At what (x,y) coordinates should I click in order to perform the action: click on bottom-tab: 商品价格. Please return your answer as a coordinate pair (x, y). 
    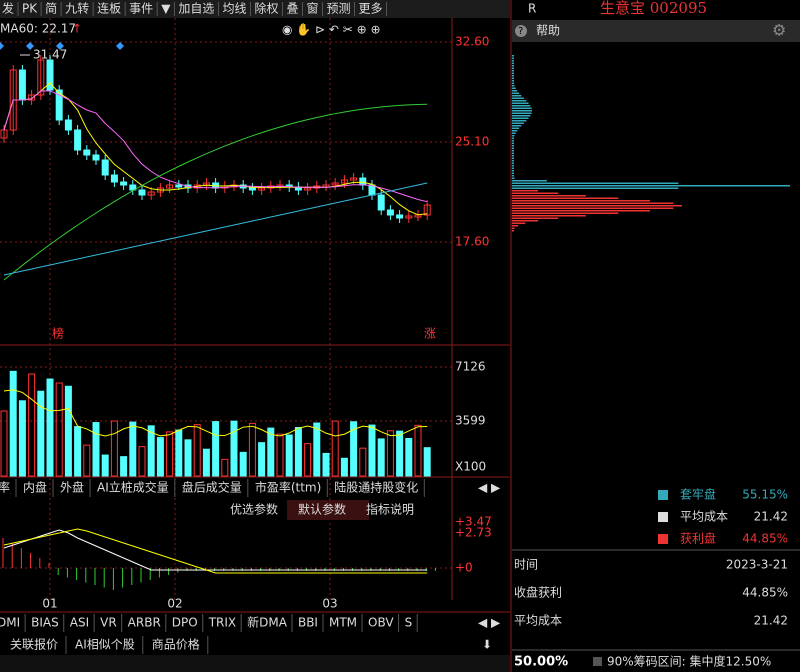
    Looking at the image, I should click on (176, 644).